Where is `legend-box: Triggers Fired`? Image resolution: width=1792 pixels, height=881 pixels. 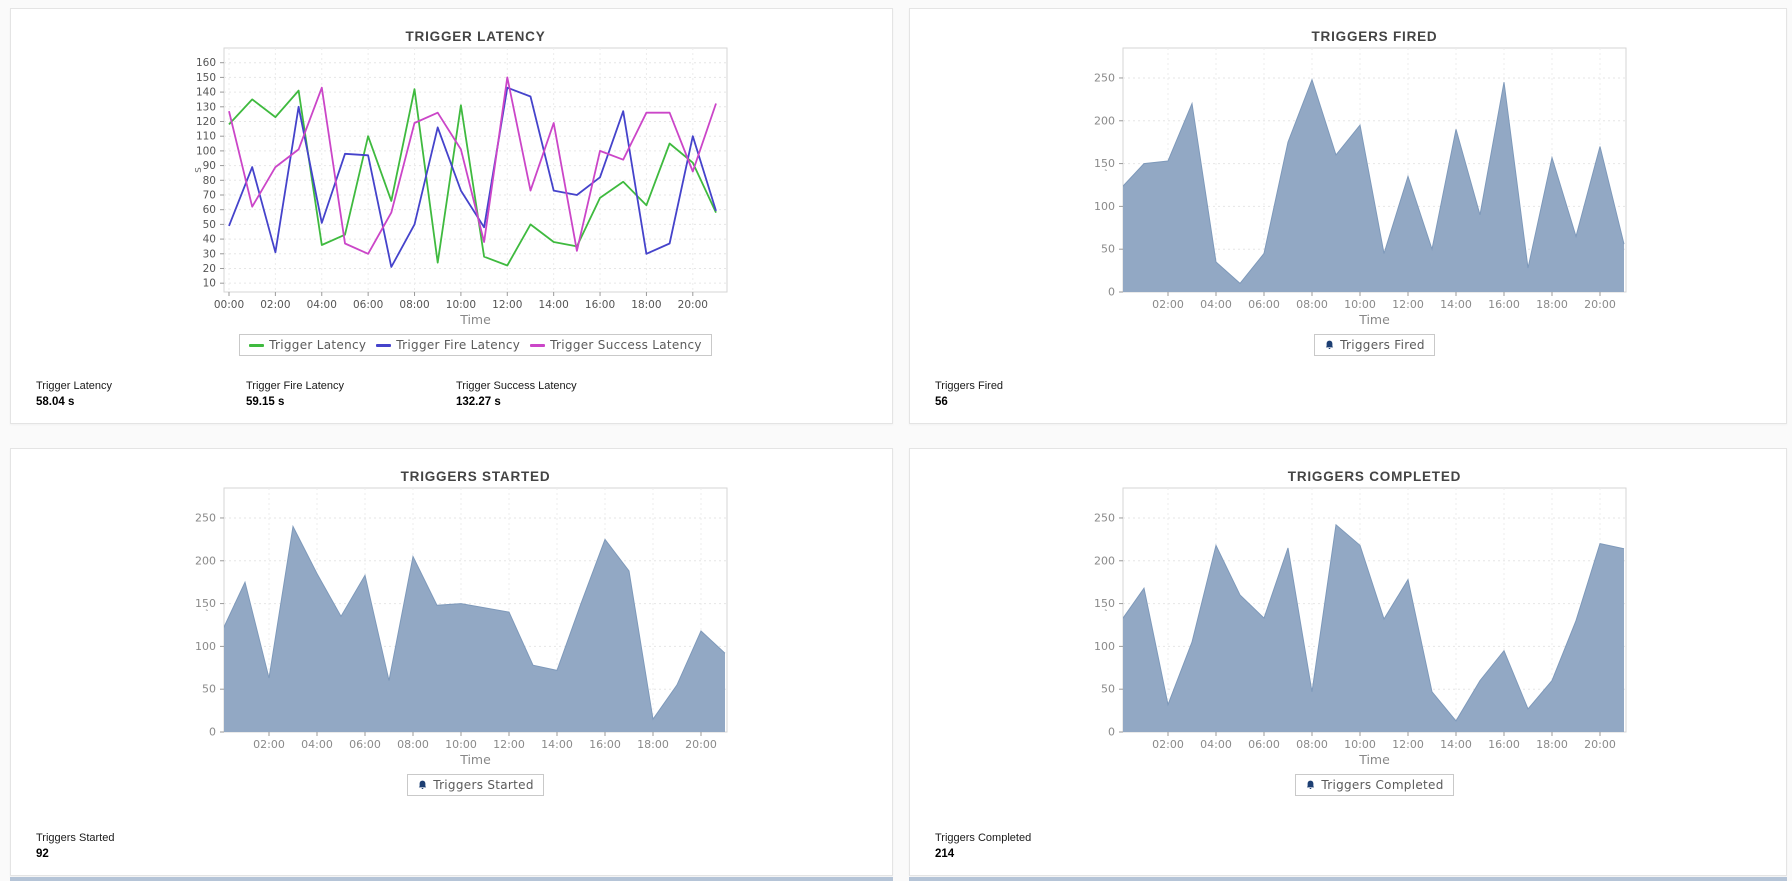 legend-box: Triggers Fired is located at coordinates (1374, 345).